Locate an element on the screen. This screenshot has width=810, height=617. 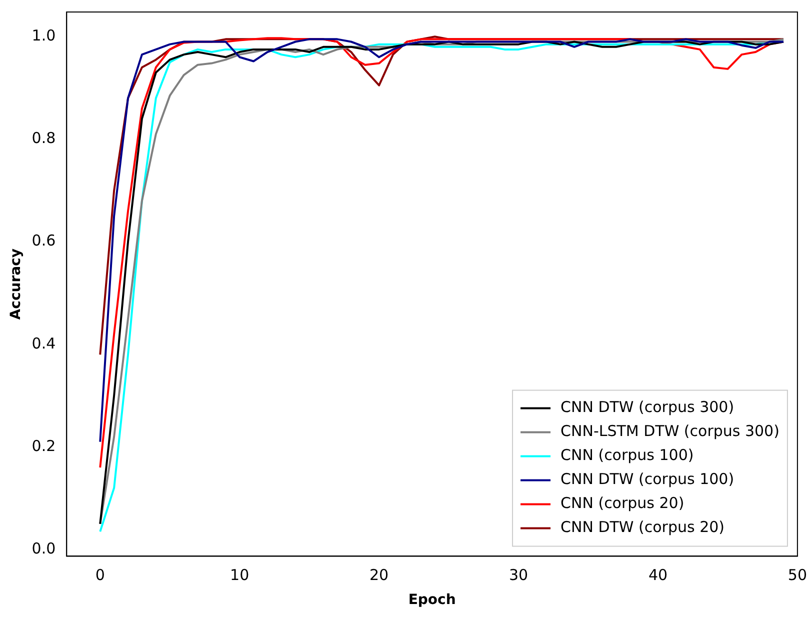
x-tick-label: 20 is located at coordinates (379, 575).